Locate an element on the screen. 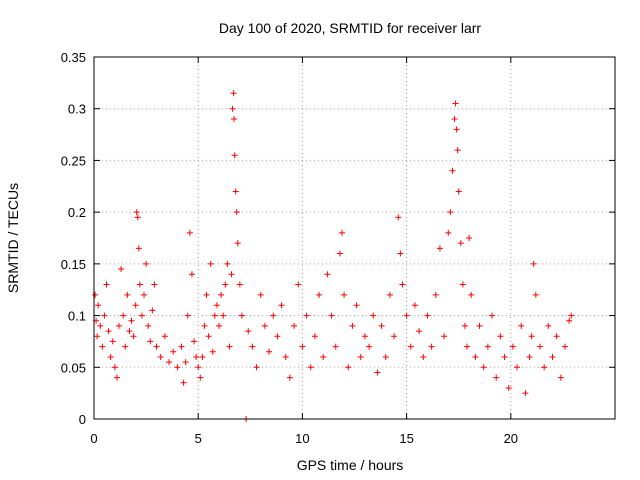 This screenshot has height=480, width=640. x-tick-label: 5 is located at coordinates (198, 438).